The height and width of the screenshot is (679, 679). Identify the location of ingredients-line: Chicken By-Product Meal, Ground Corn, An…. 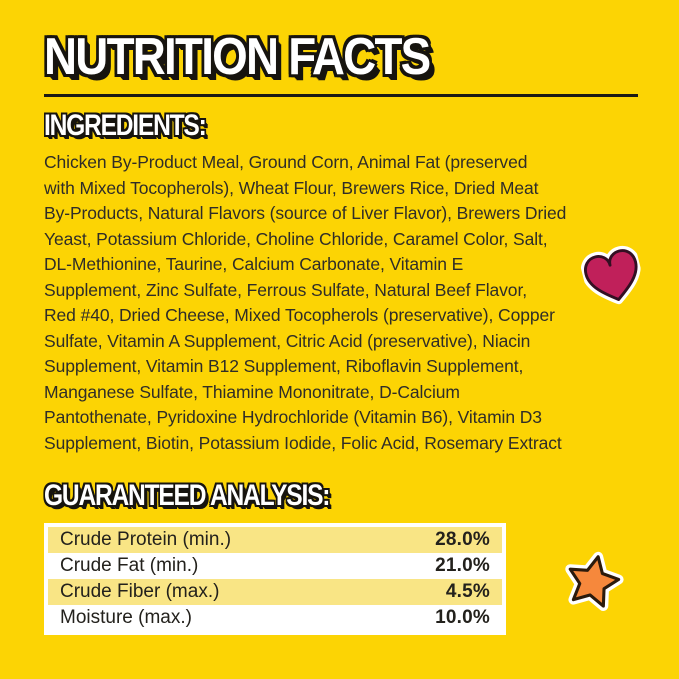
(286, 162).